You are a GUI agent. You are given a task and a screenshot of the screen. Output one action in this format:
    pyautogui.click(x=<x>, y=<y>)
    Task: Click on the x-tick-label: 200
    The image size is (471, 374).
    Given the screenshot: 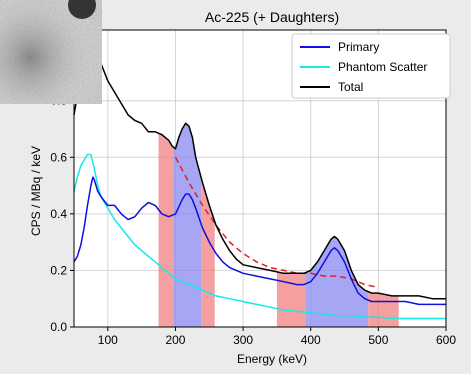 What is the action you would take?
    pyautogui.click(x=175, y=340)
    